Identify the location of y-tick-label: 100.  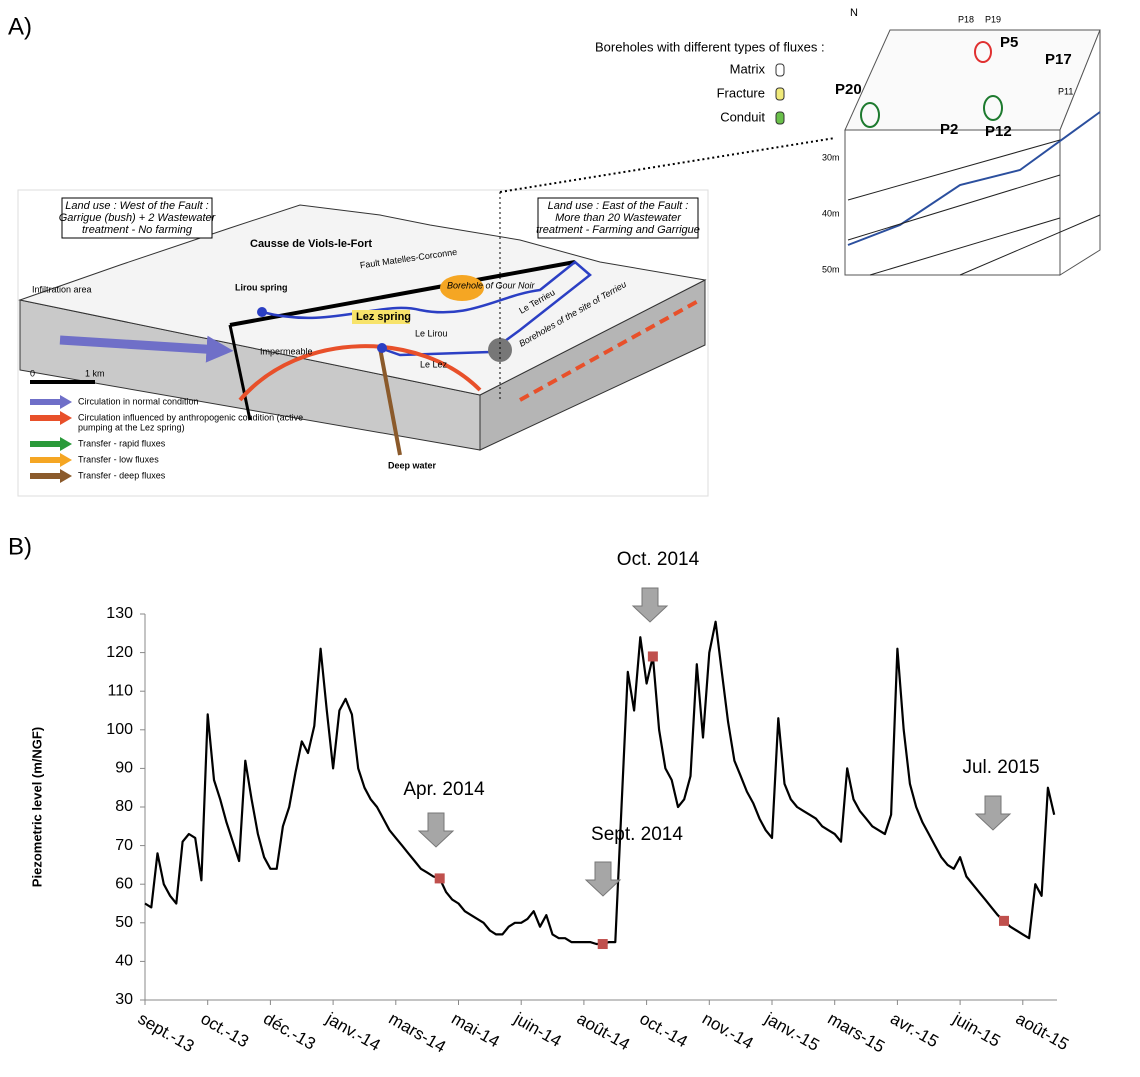
(119, 729).